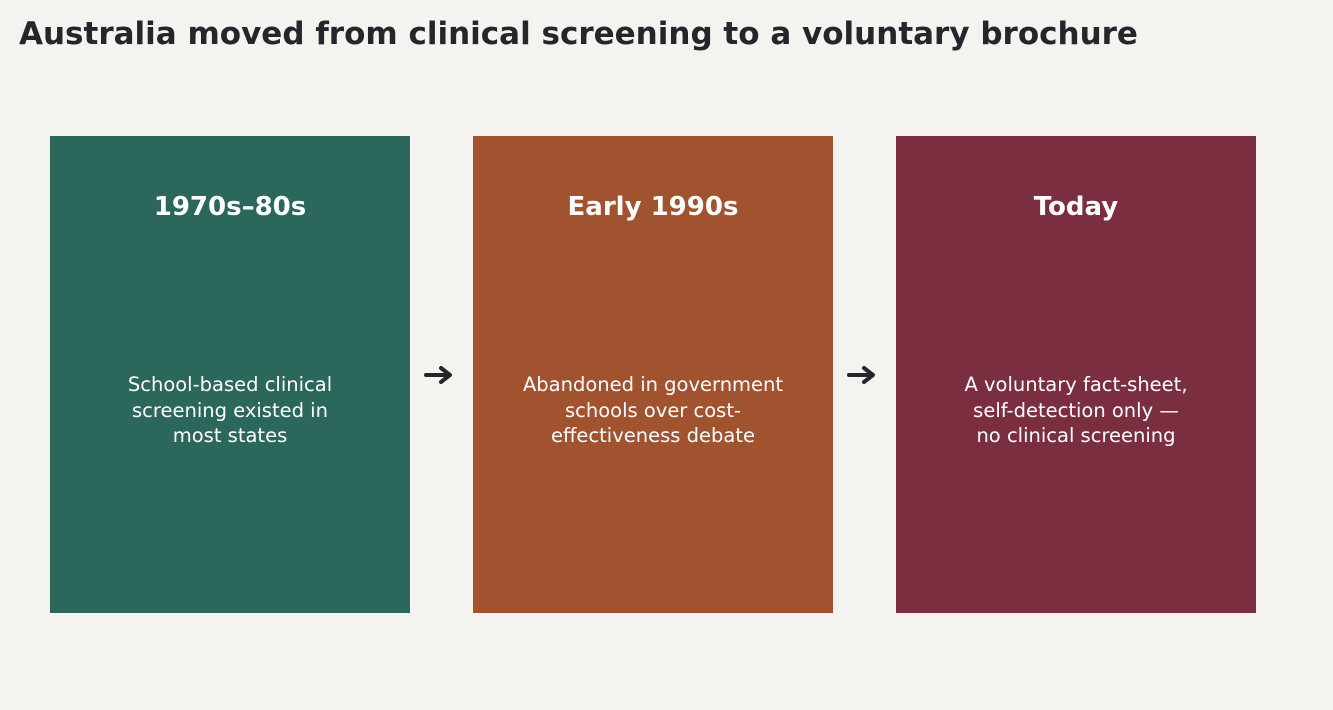 The image size is (1333, 710). Describe the element at coordinates (230, 207) in the screenshot. I see `stage-heading: 1970s–80s` at that location.